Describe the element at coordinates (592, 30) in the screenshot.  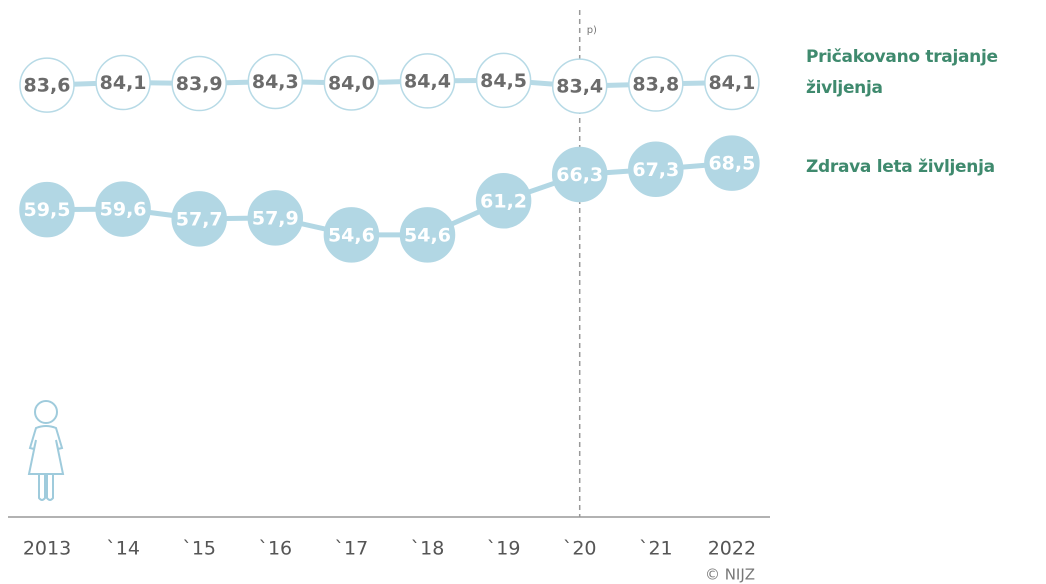
I see `annotation: p)` at that location.